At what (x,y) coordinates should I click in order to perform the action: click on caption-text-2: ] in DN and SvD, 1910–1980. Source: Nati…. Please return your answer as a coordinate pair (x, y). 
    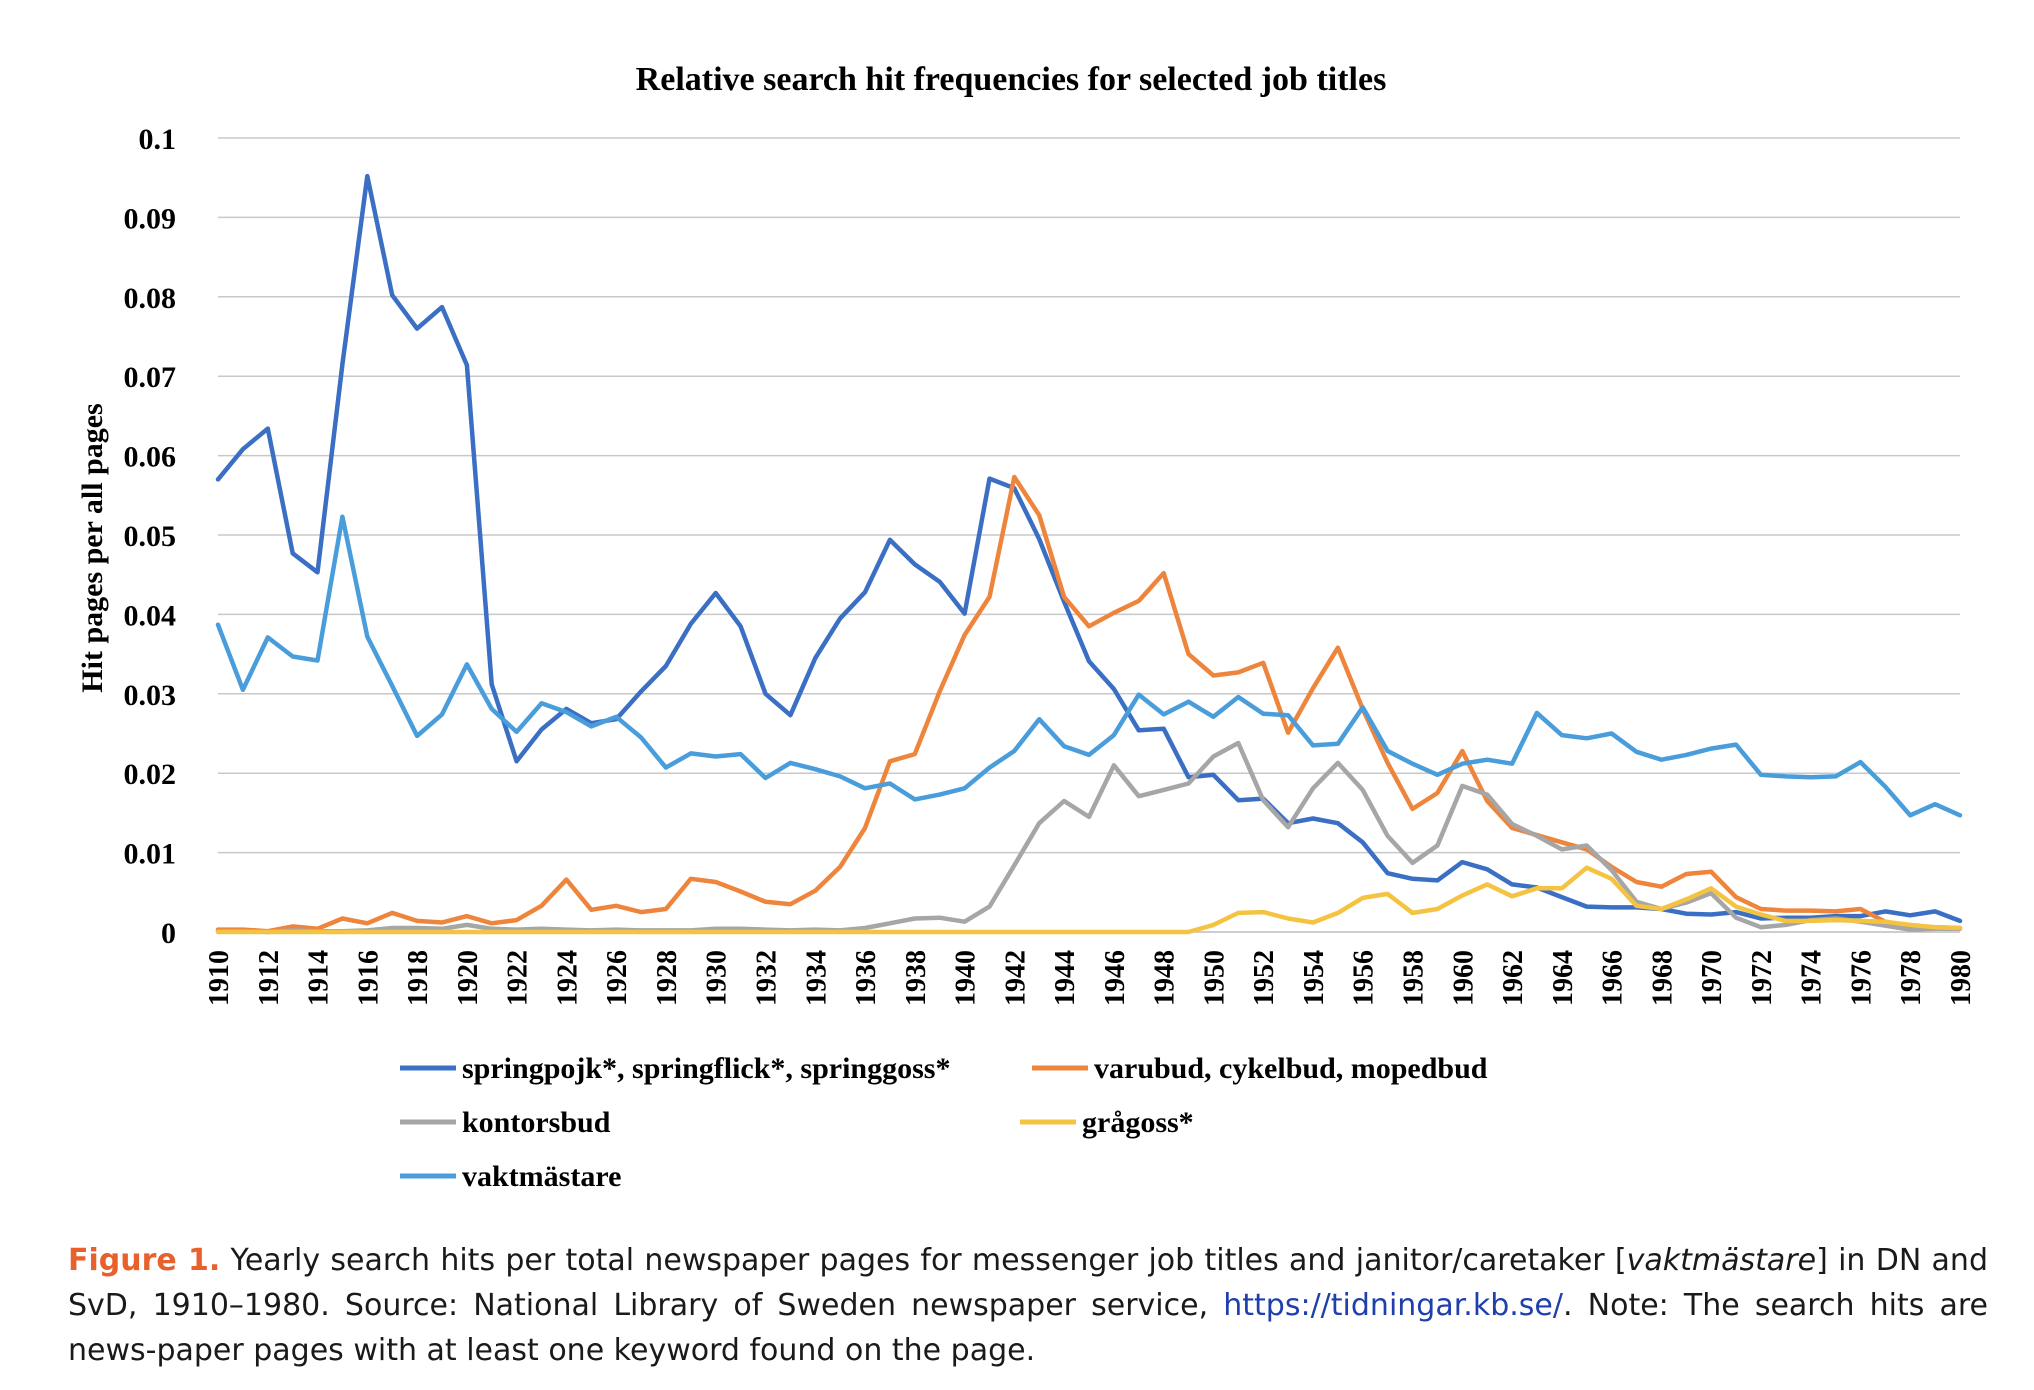
    Looking at the image, I should click on (1028, 1283).